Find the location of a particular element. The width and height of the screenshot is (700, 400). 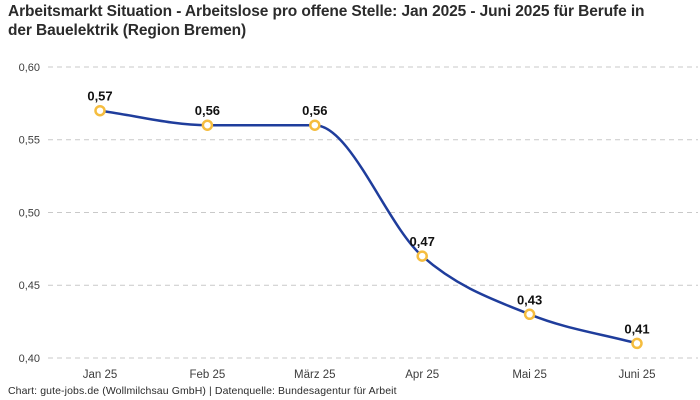

y-axis-tick-label: 0,40 is located at coordinates (29, 359).